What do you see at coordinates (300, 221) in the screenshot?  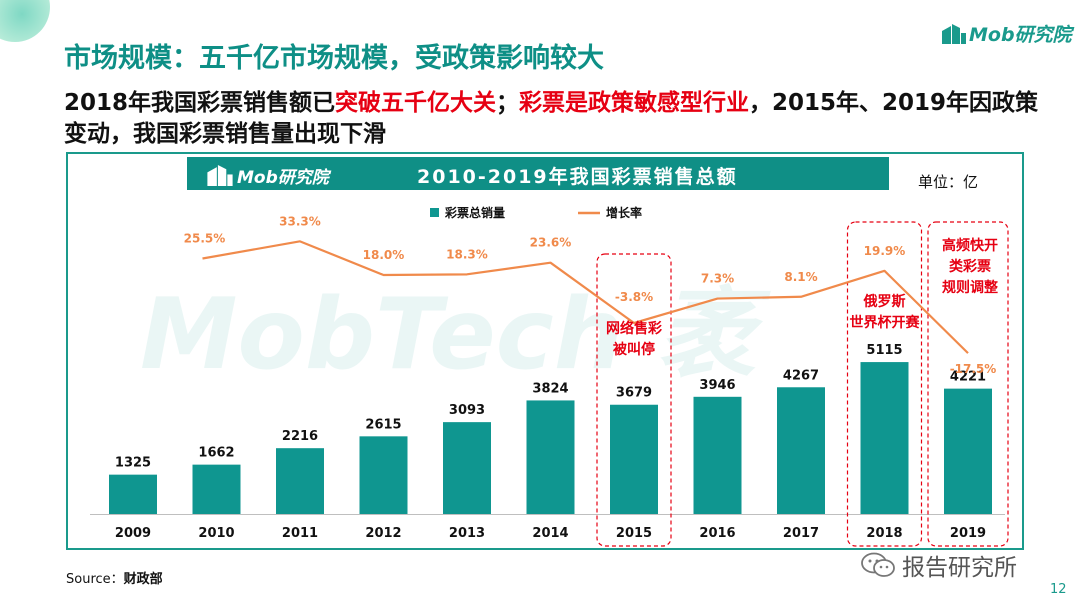 I see `growth-rate-label: 33.3%` at bounding box center [300, 221].